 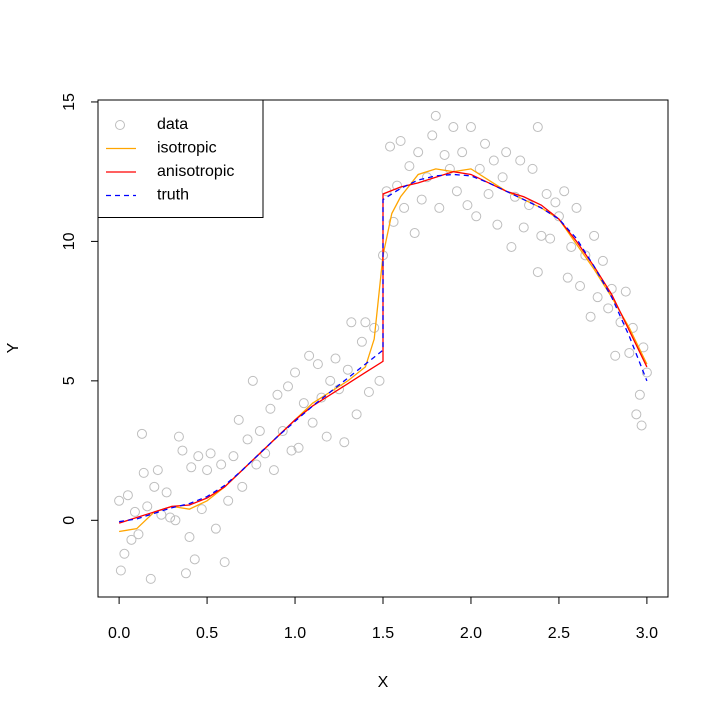 I want to click on legend-box, so click(x=180, y=158).